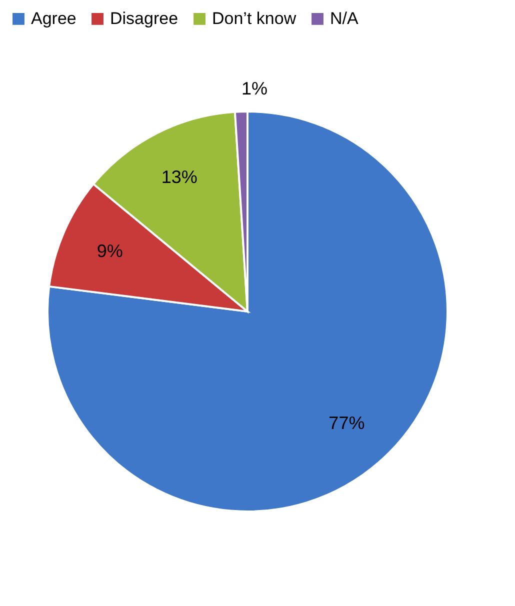 The image size is (515, 606). I want to click on data-label: 1%, so click(254, 88).